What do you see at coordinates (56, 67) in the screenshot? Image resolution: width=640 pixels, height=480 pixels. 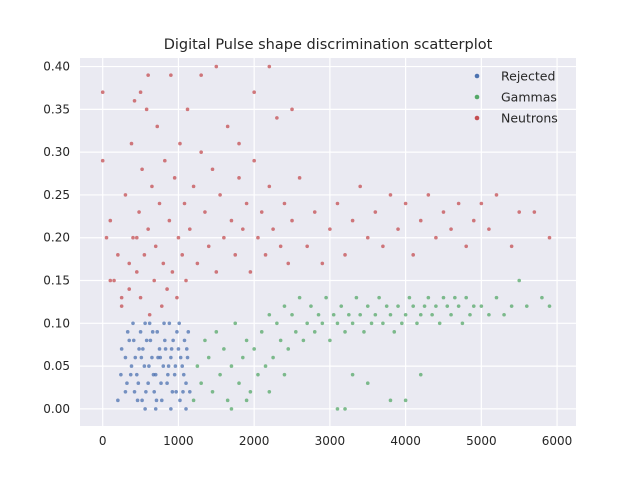 I see `y-tick-label: 0.40` at bounding box center [56, 67].